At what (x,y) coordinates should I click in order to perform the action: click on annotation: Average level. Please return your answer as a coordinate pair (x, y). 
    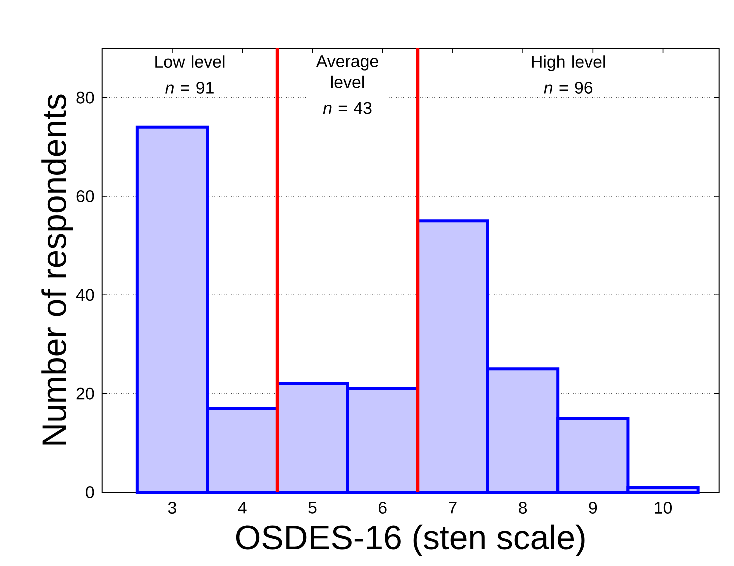
    Looking at the image, I should click on (347, 72).